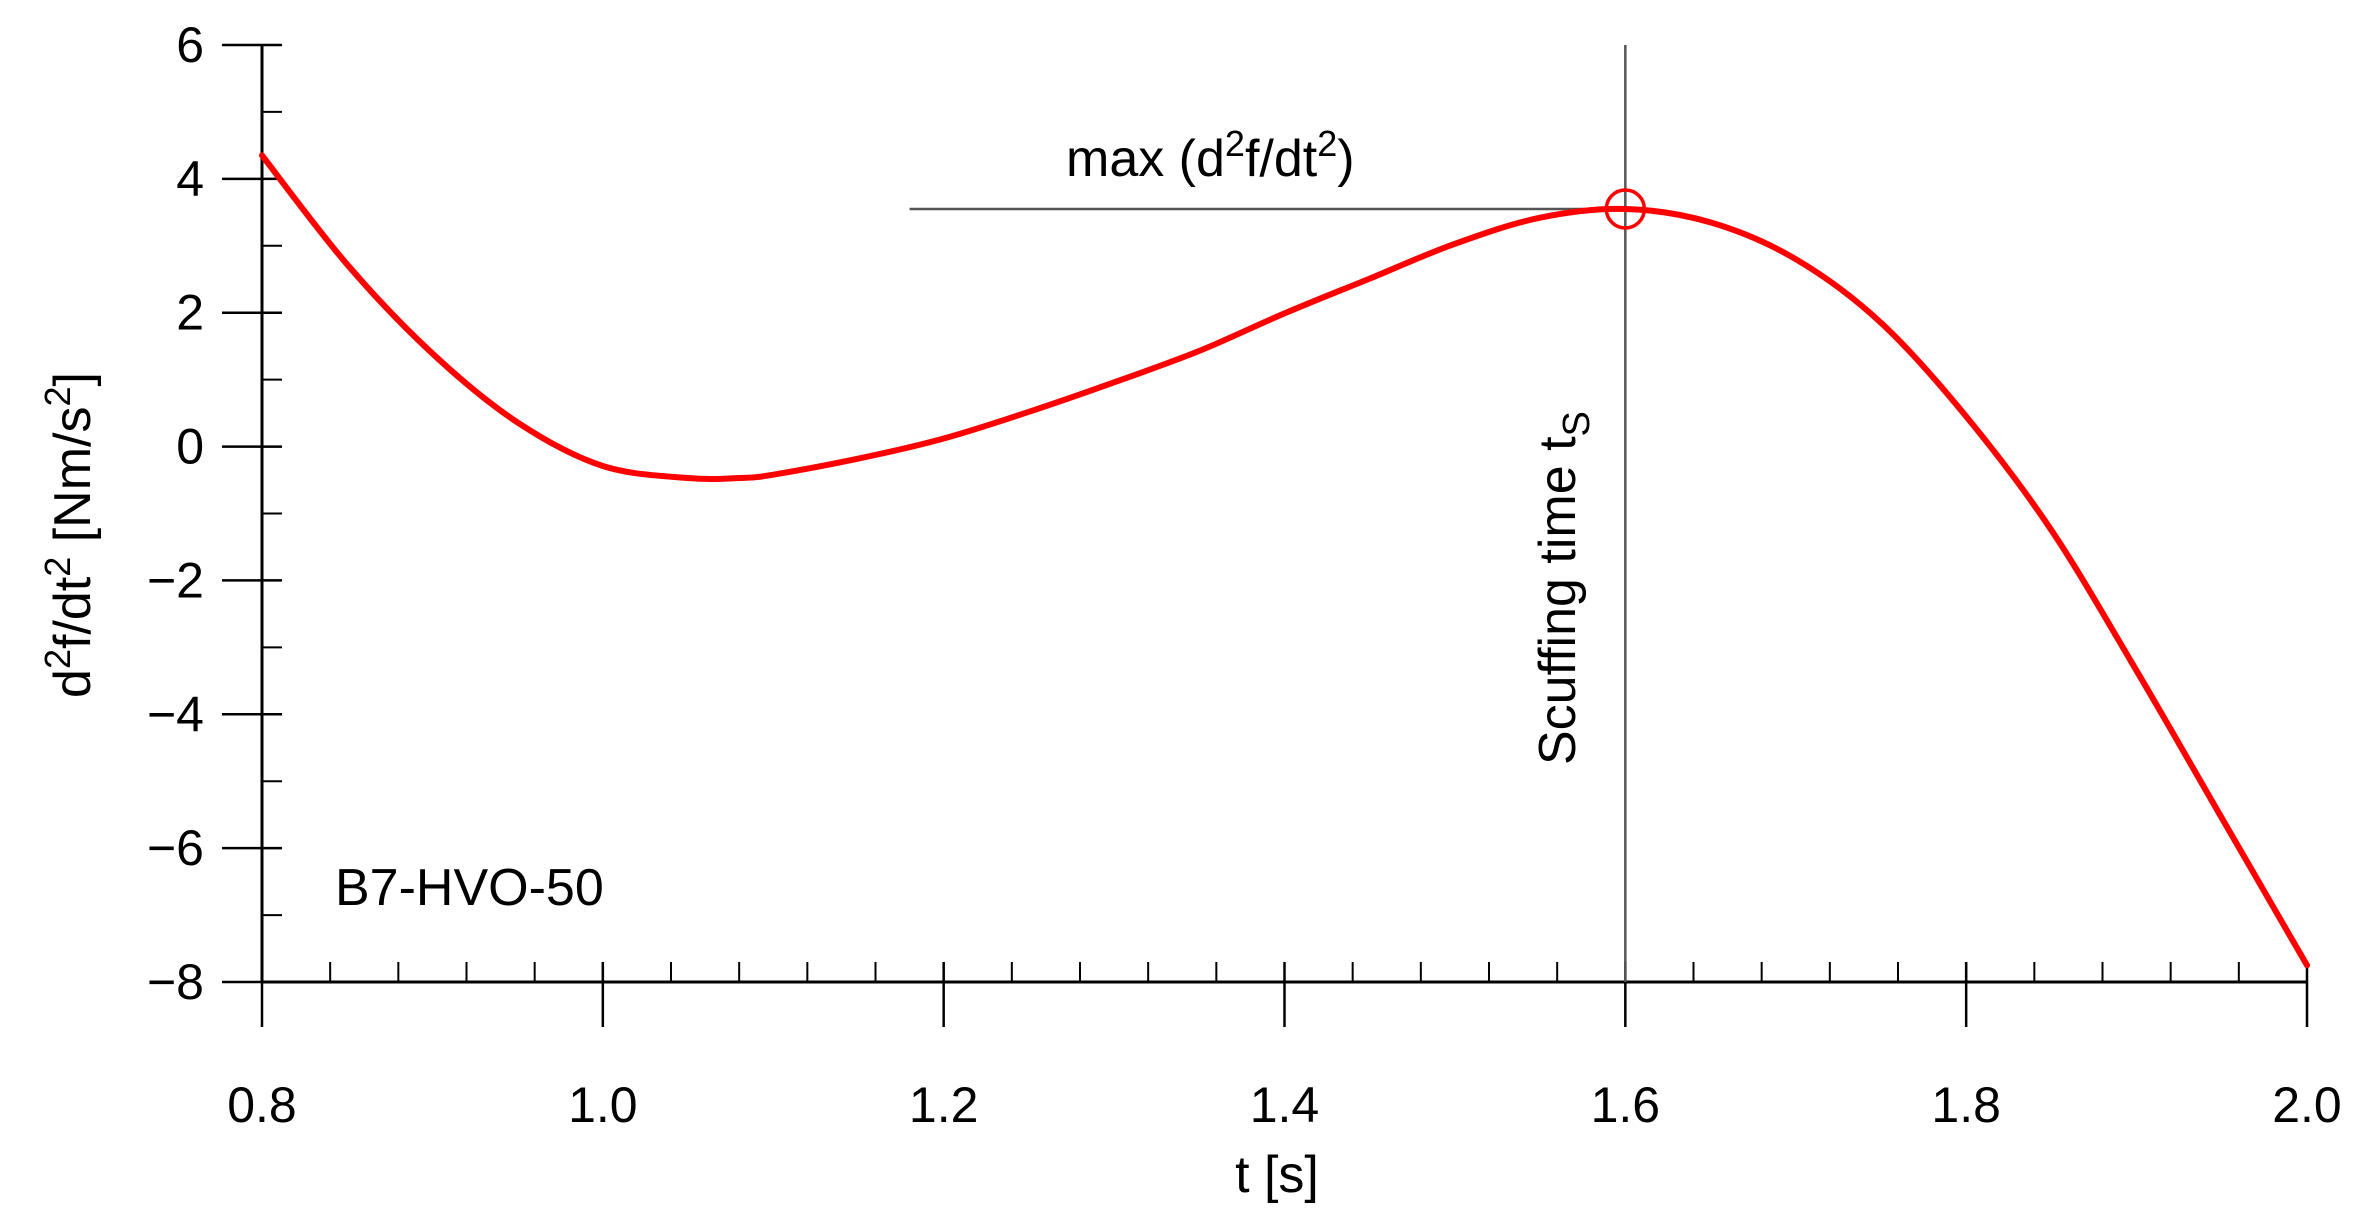 The image size is (2358, 1230). What do you see at coordinates (190, 447) in the screenshot?
I see `y-tick-label: 0` at bounding box center [190, 447].